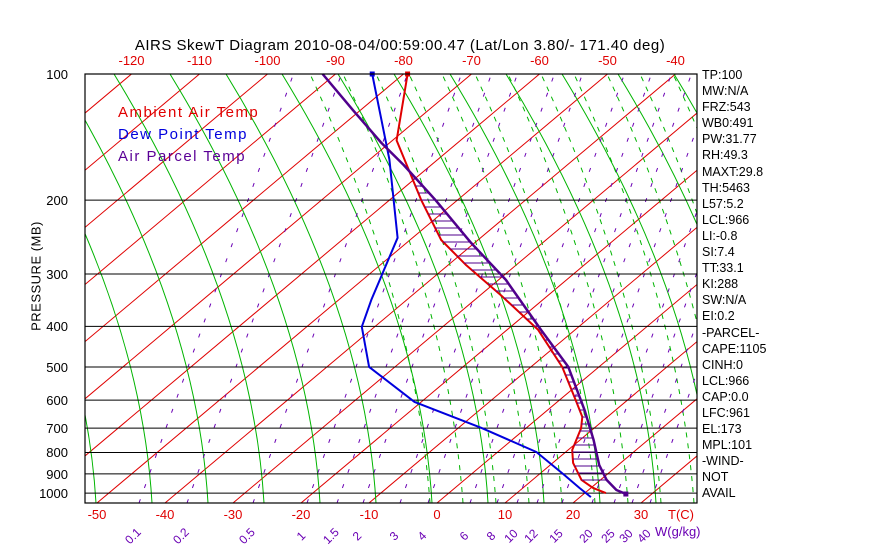 The image size is (870, 560). I want to click on stat-line: TT:33.1, so click(723, 268).